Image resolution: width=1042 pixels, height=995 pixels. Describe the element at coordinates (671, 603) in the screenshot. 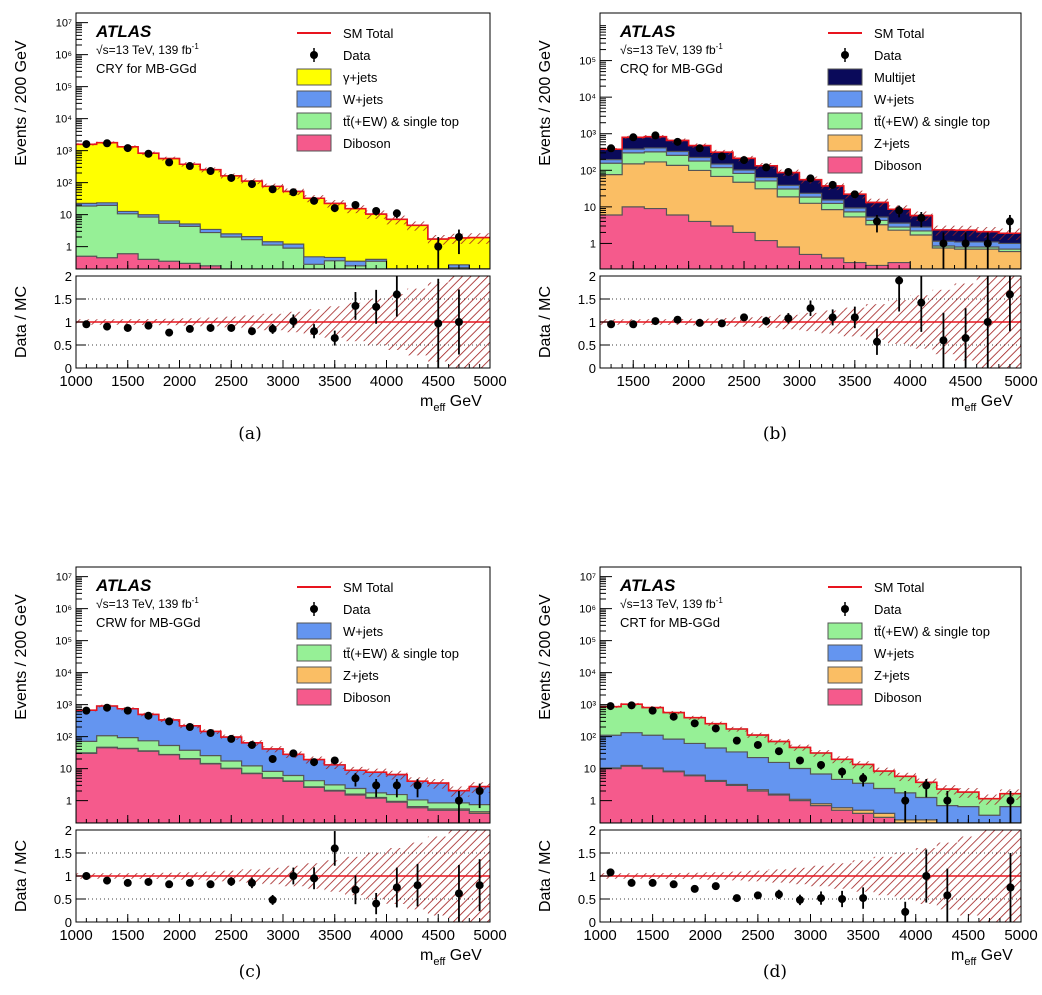

I see `lumi-label: √s=13 TeV, 139 fb-1` at that location.